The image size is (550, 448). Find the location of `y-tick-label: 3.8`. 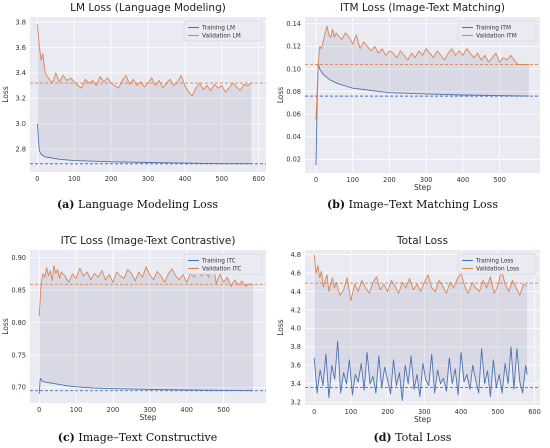

y-tick-label: 3.8 is located at coordinates (21, 22).